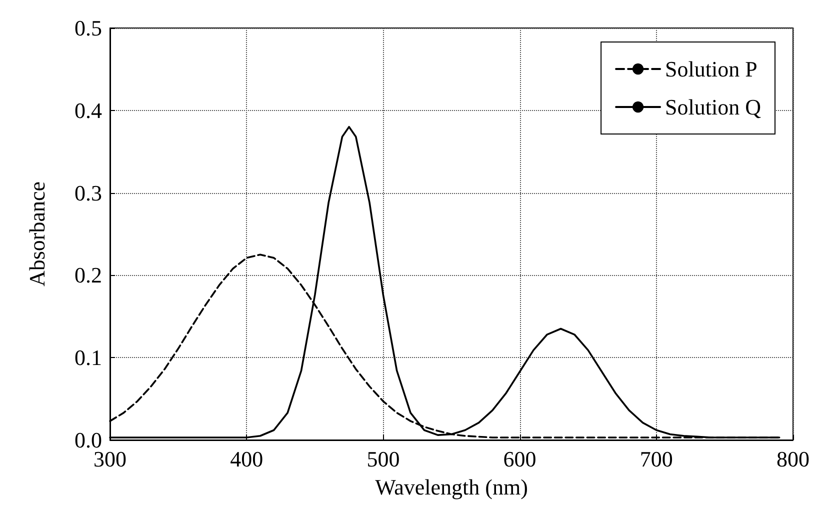 This screenshot has height=532, width=835. What do you see at coordinates (656, 459) in the screenshot?
I see `x-tick-label: 700` at bounding box center [656, 459].